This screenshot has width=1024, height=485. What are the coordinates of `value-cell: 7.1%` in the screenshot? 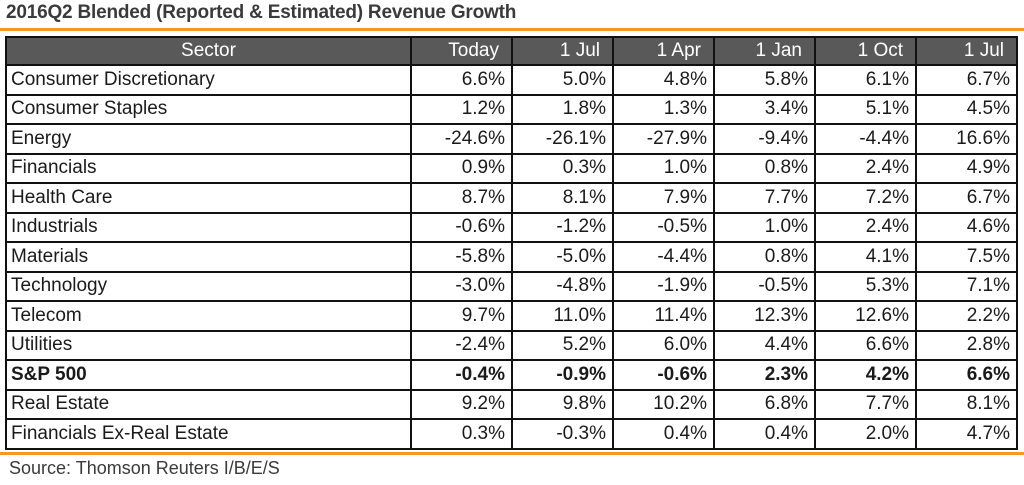 It's located at (966, 286).